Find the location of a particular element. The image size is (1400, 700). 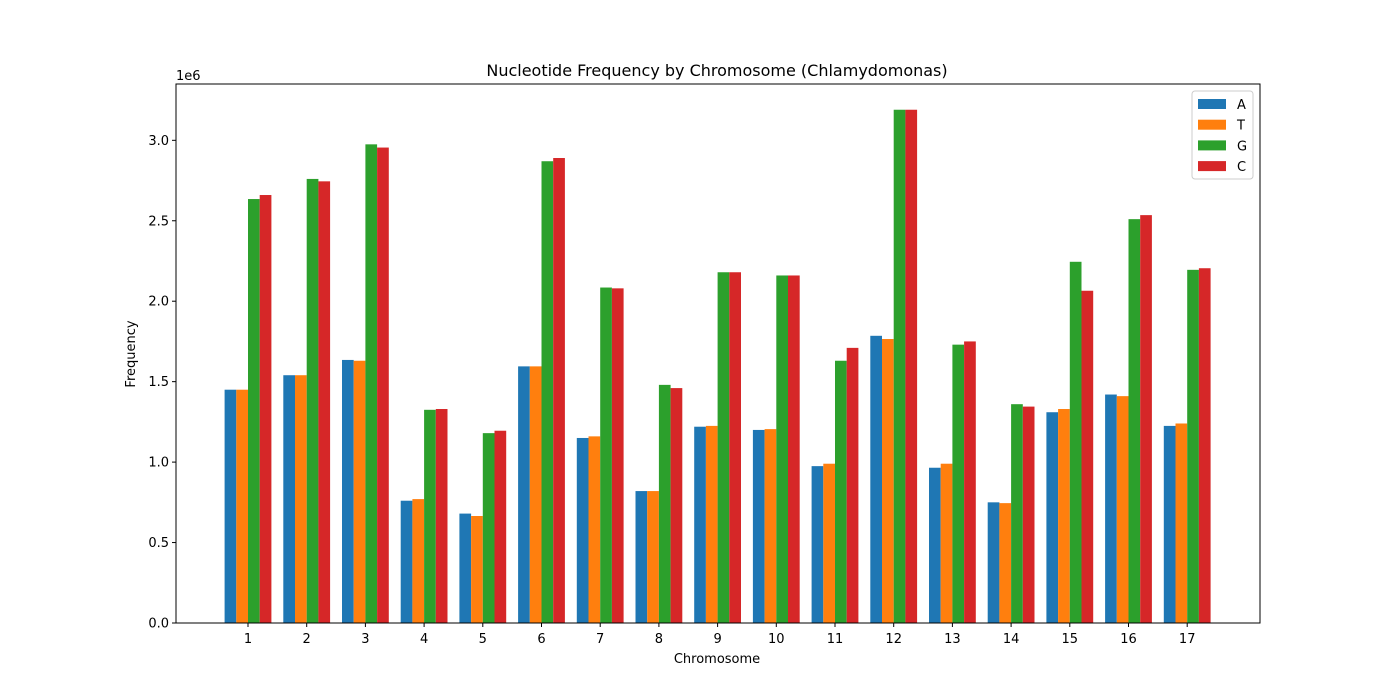

y-axis-label: Frequency is located at coordinates (131, 353).